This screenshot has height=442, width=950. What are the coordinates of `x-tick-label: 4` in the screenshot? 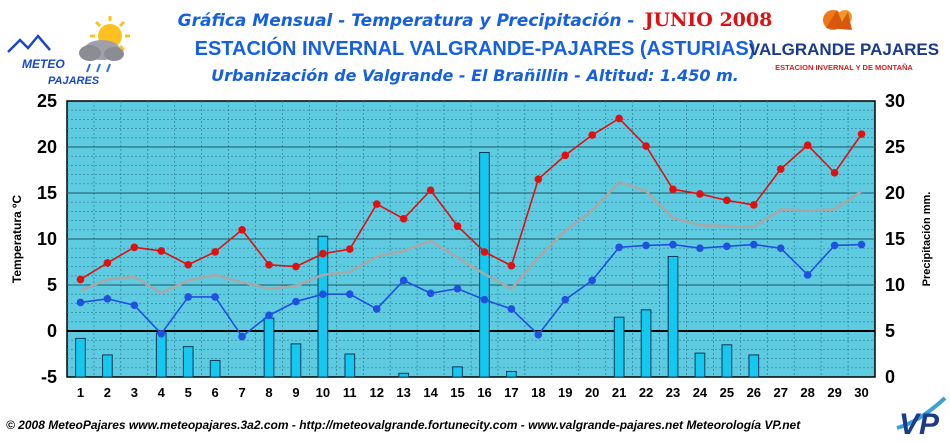 It's located at (162, 392).